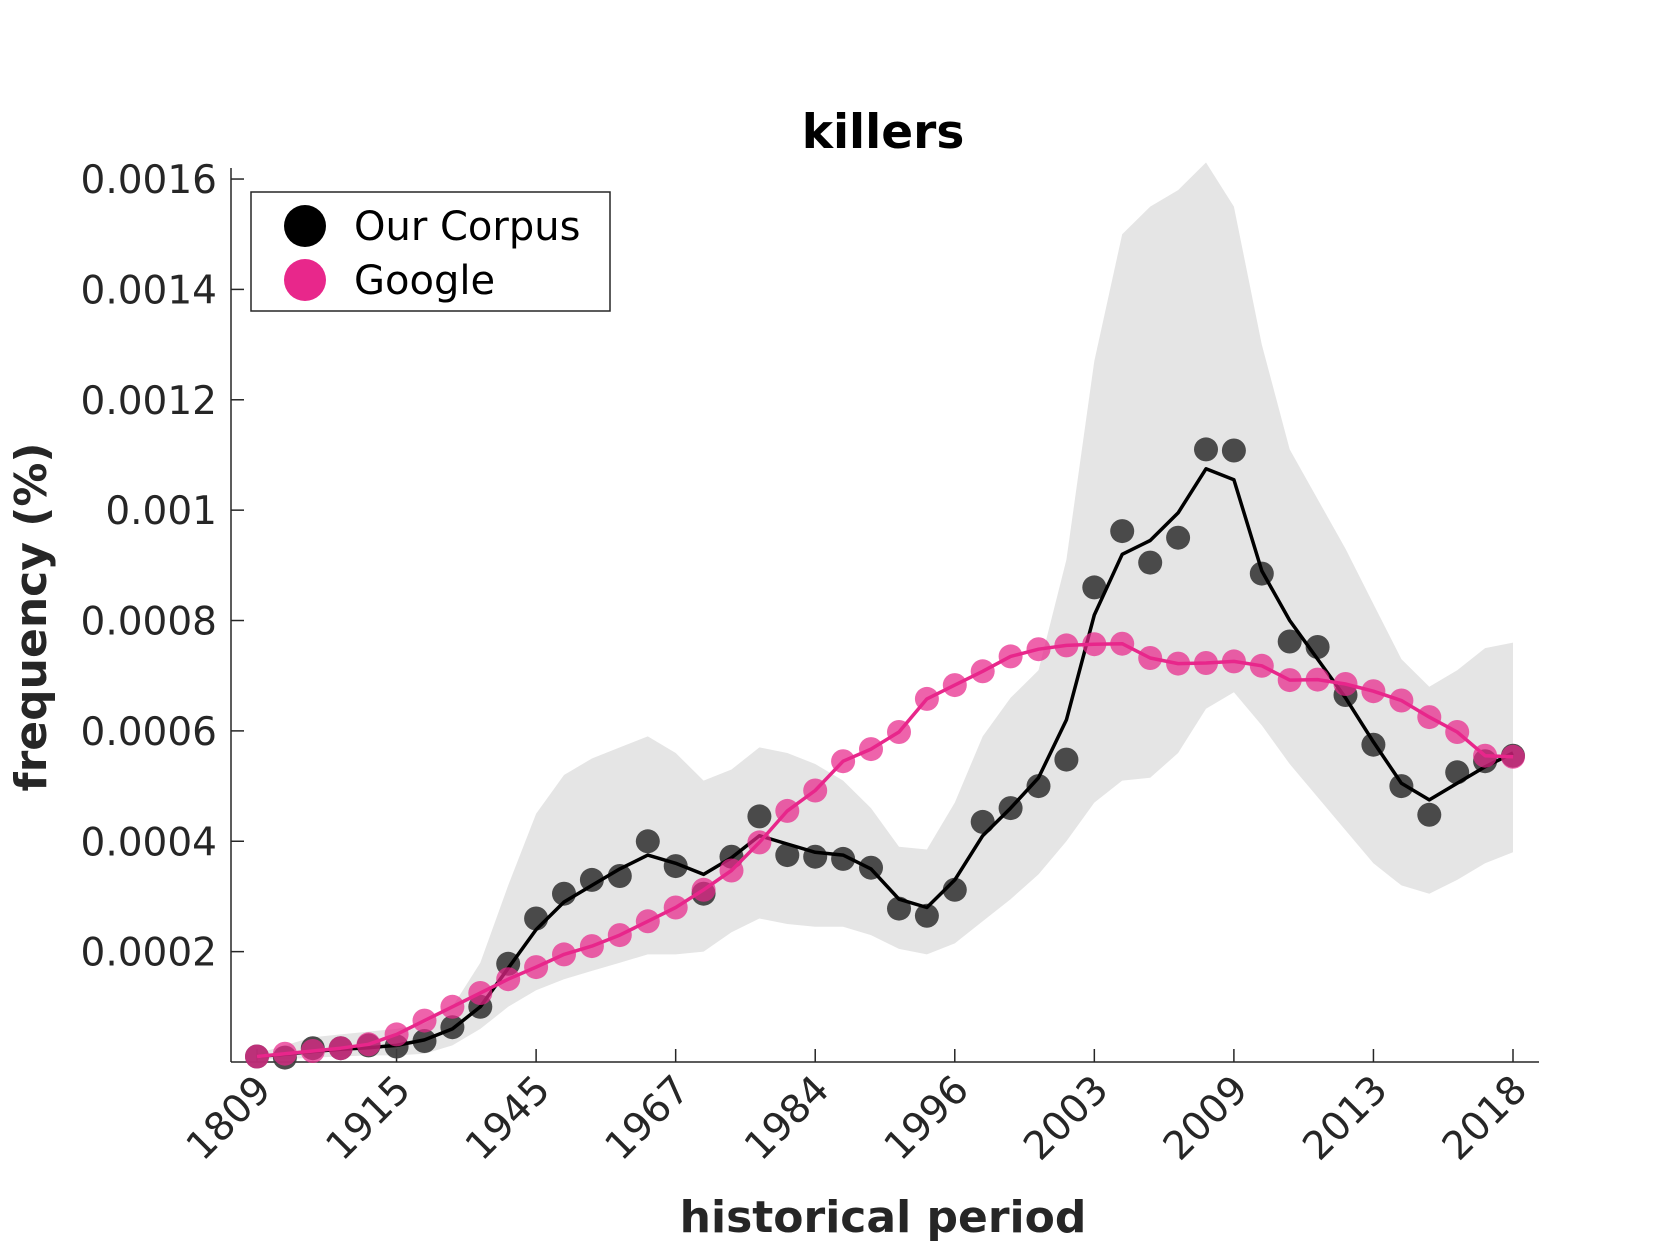  Describe the element at coordinates (149, 401) in the screenshot. I see `y-tick-label: 0.0012` at that location.